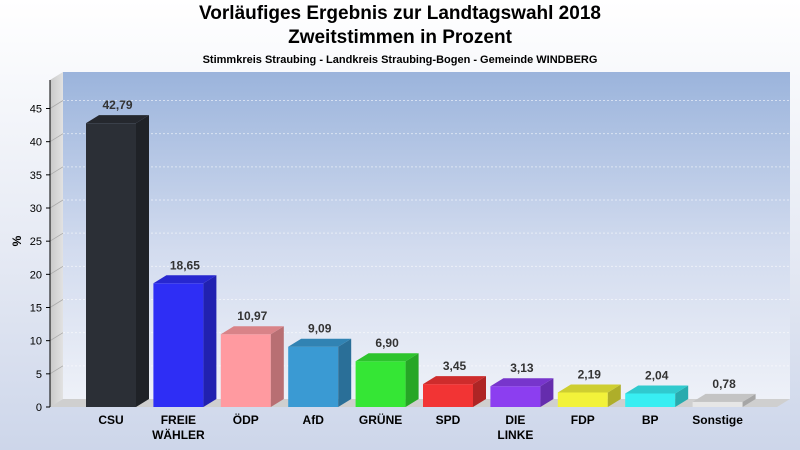 Image resolution: width=800 pixels, height=450 pixels. Describe the element at coordinates (515, 435) in the screenshot. I see `category-label: LINKE` at that location.